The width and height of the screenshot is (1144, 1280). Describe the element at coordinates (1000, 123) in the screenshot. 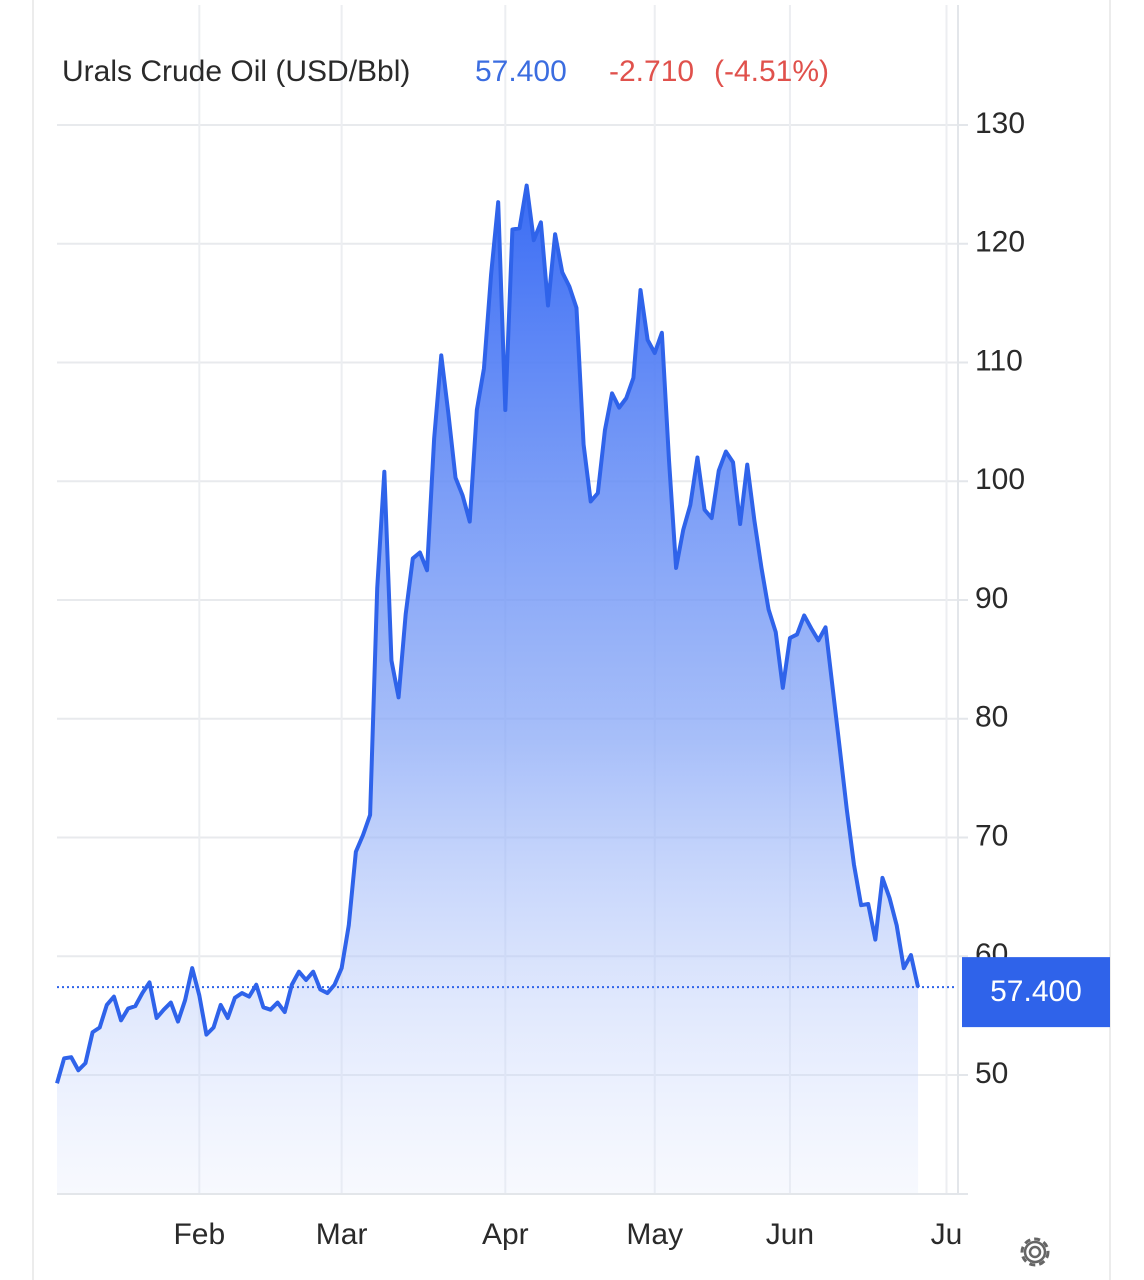

I see `y-tick-label: 130` at that location.